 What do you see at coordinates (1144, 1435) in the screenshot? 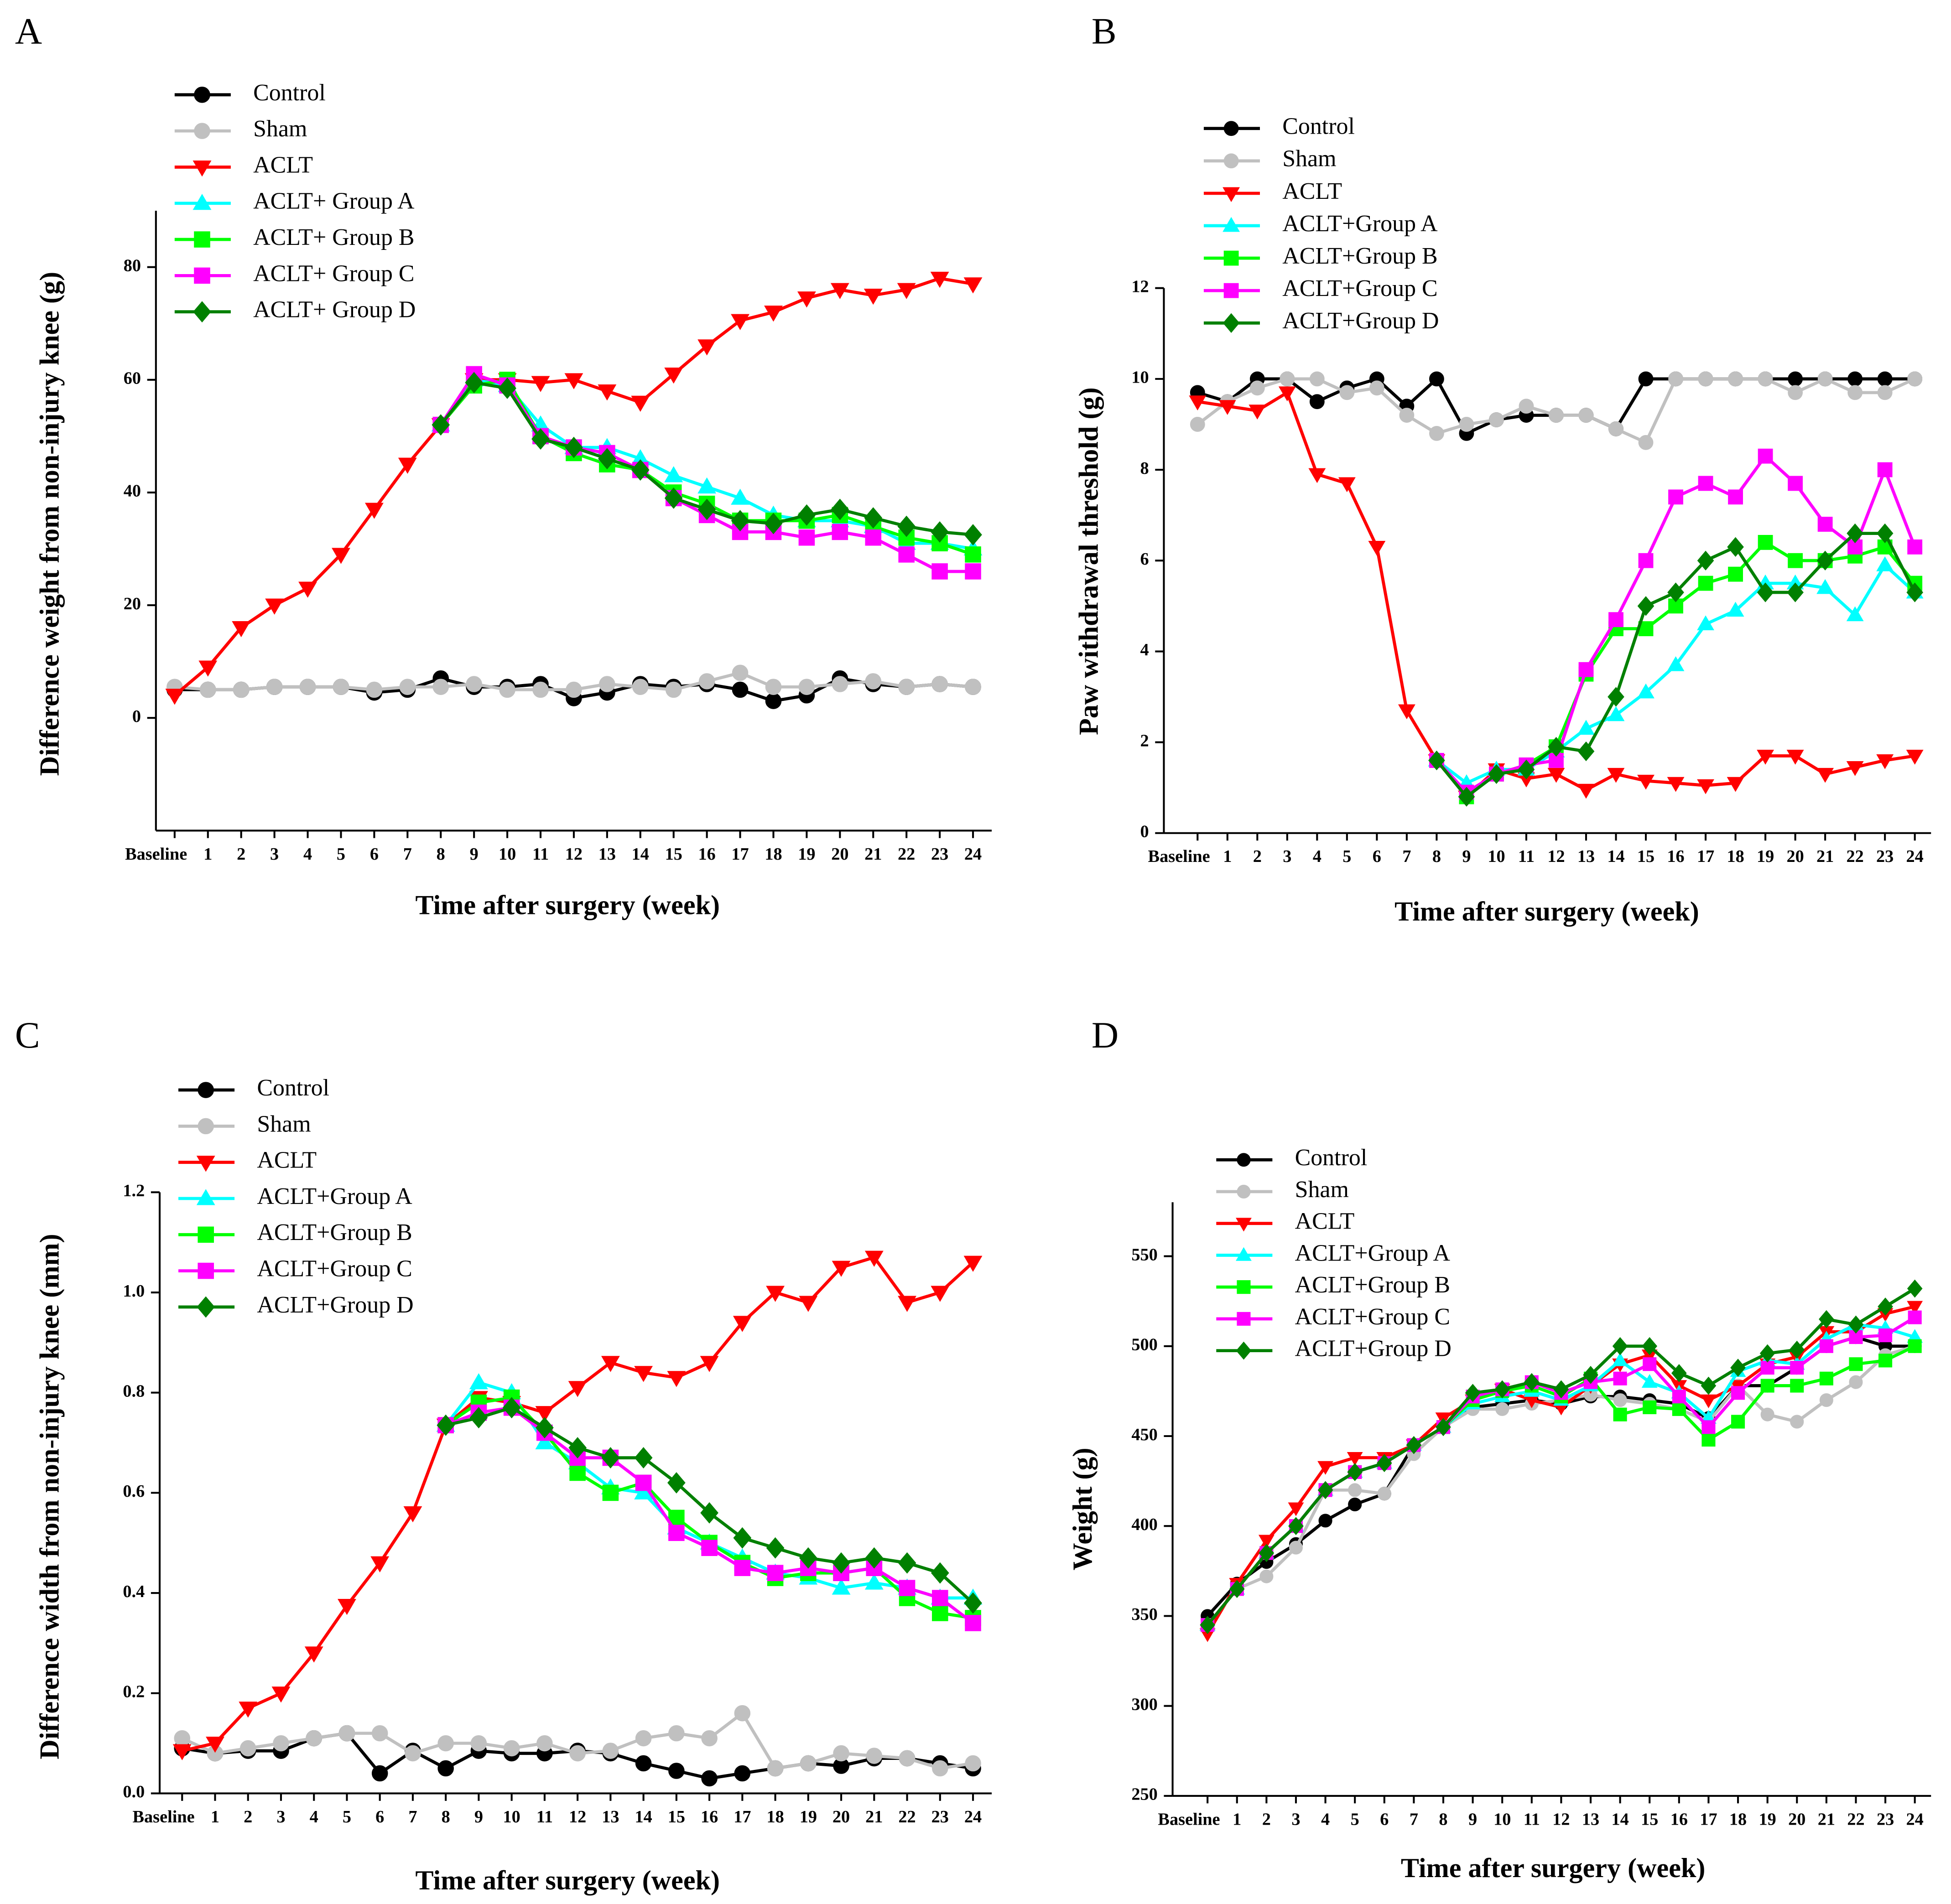
I see `y-tick-label: 450` at bounding box center [1144, 1435].